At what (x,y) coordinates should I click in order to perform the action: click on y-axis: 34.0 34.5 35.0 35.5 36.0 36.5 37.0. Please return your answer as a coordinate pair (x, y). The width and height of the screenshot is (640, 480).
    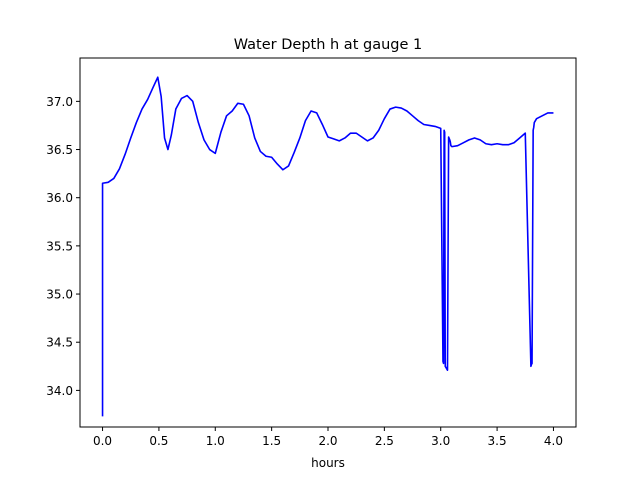
    Looking at the image, I should click on (63, 246).